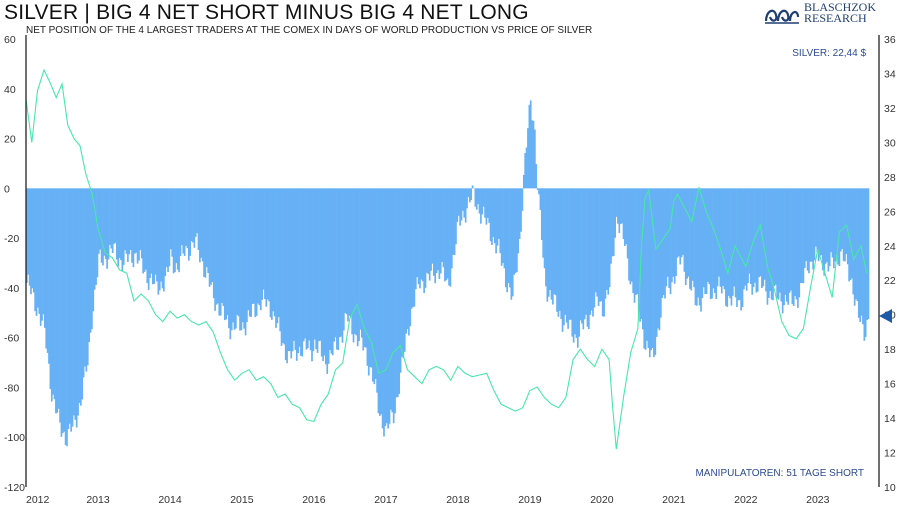  I want to click on right-axis-tick-label: 36, so click(890, 40).